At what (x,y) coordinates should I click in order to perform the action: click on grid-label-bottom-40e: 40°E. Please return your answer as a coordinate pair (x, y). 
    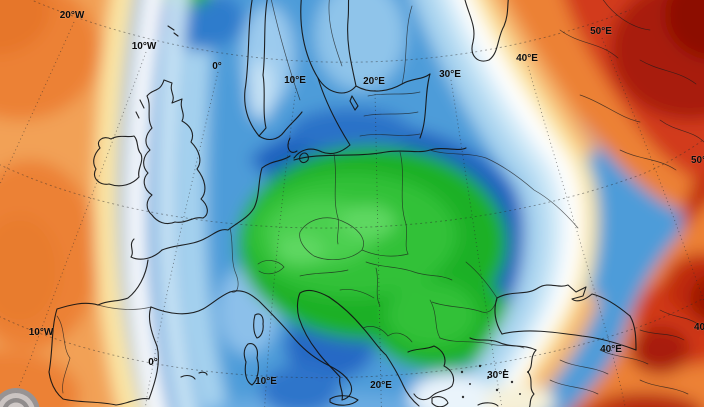
    Looking at the image, I should click on (611, 349).